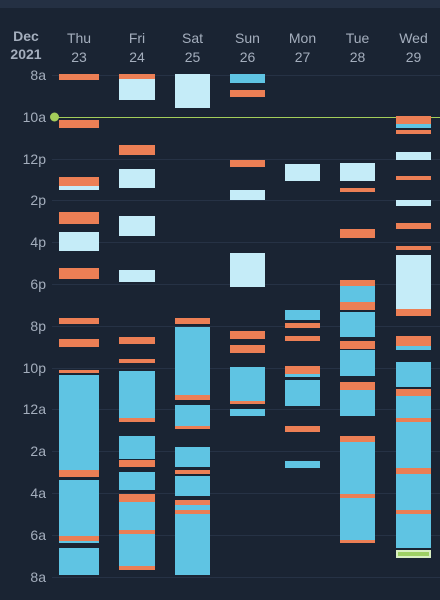  Describe the element at coordinates (414, 47) in the screenshot. I see `day-header-wed: Wed 29` at that location.